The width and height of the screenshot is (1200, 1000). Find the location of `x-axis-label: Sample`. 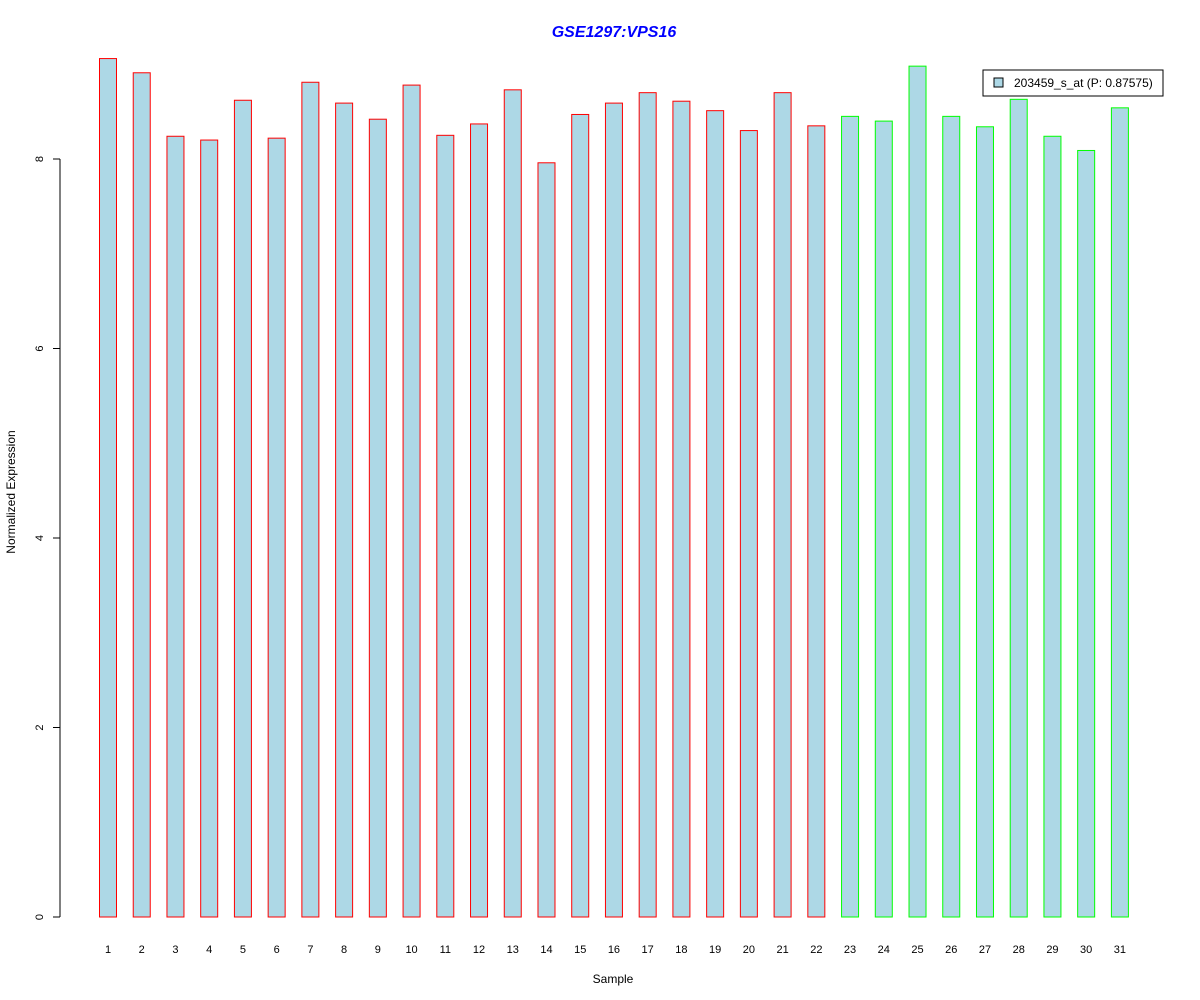

x-axis-label: Sample is located at coordinates (613, 979).